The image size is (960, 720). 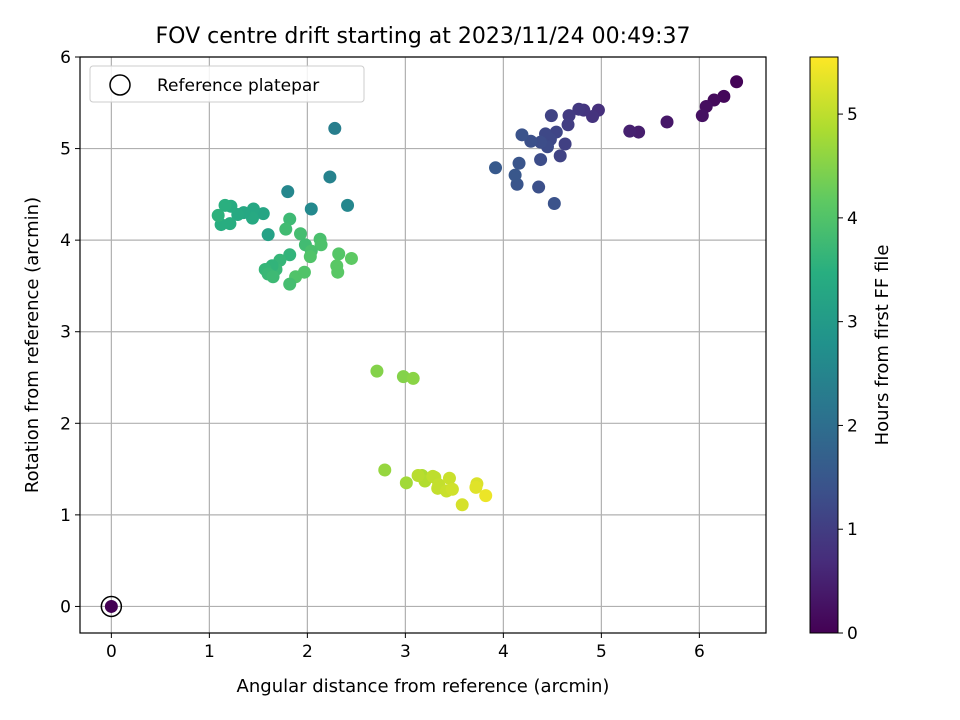 I want to click on y-tick-label: 1, so click(x=65, y=516).